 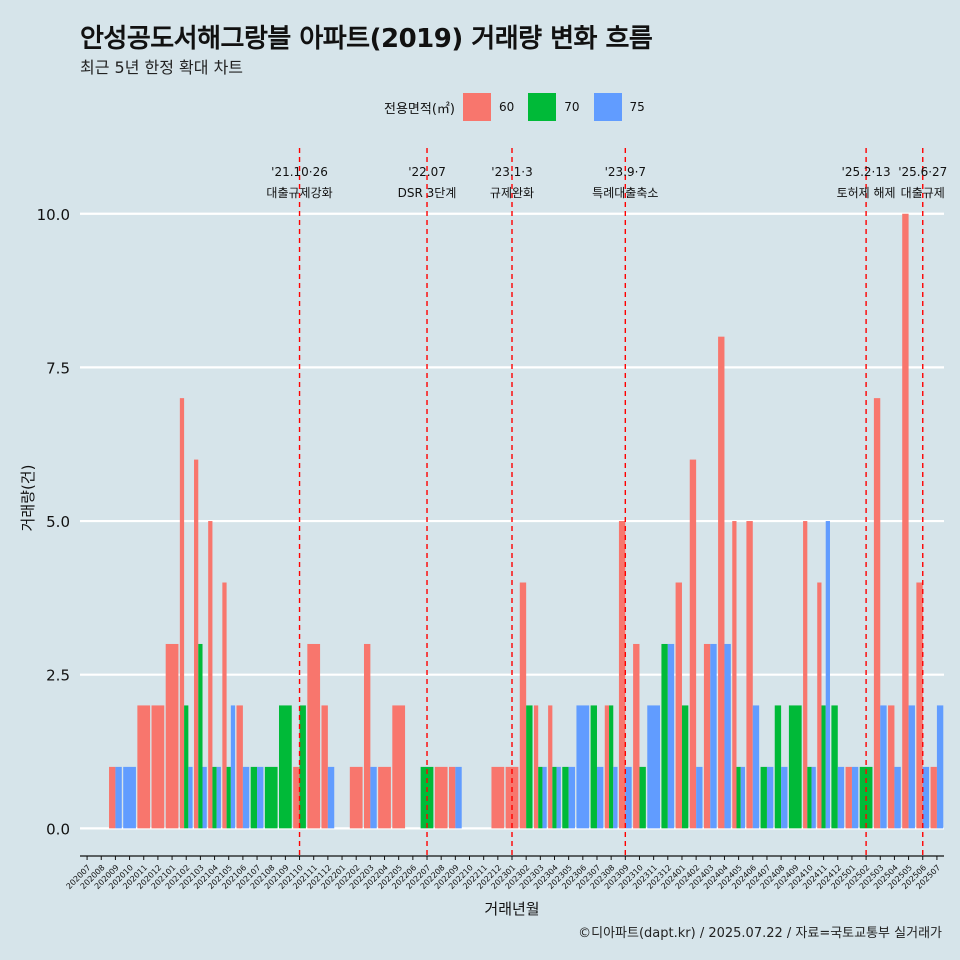 I want to click on legend-item-60: 60, so click(x=492, y=107).